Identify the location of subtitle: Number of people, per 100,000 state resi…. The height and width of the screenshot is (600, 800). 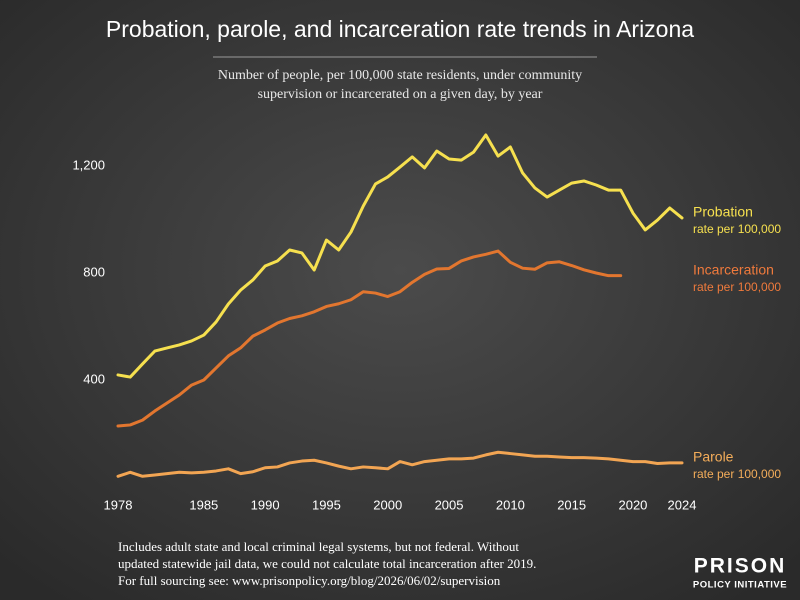
(400, 75).